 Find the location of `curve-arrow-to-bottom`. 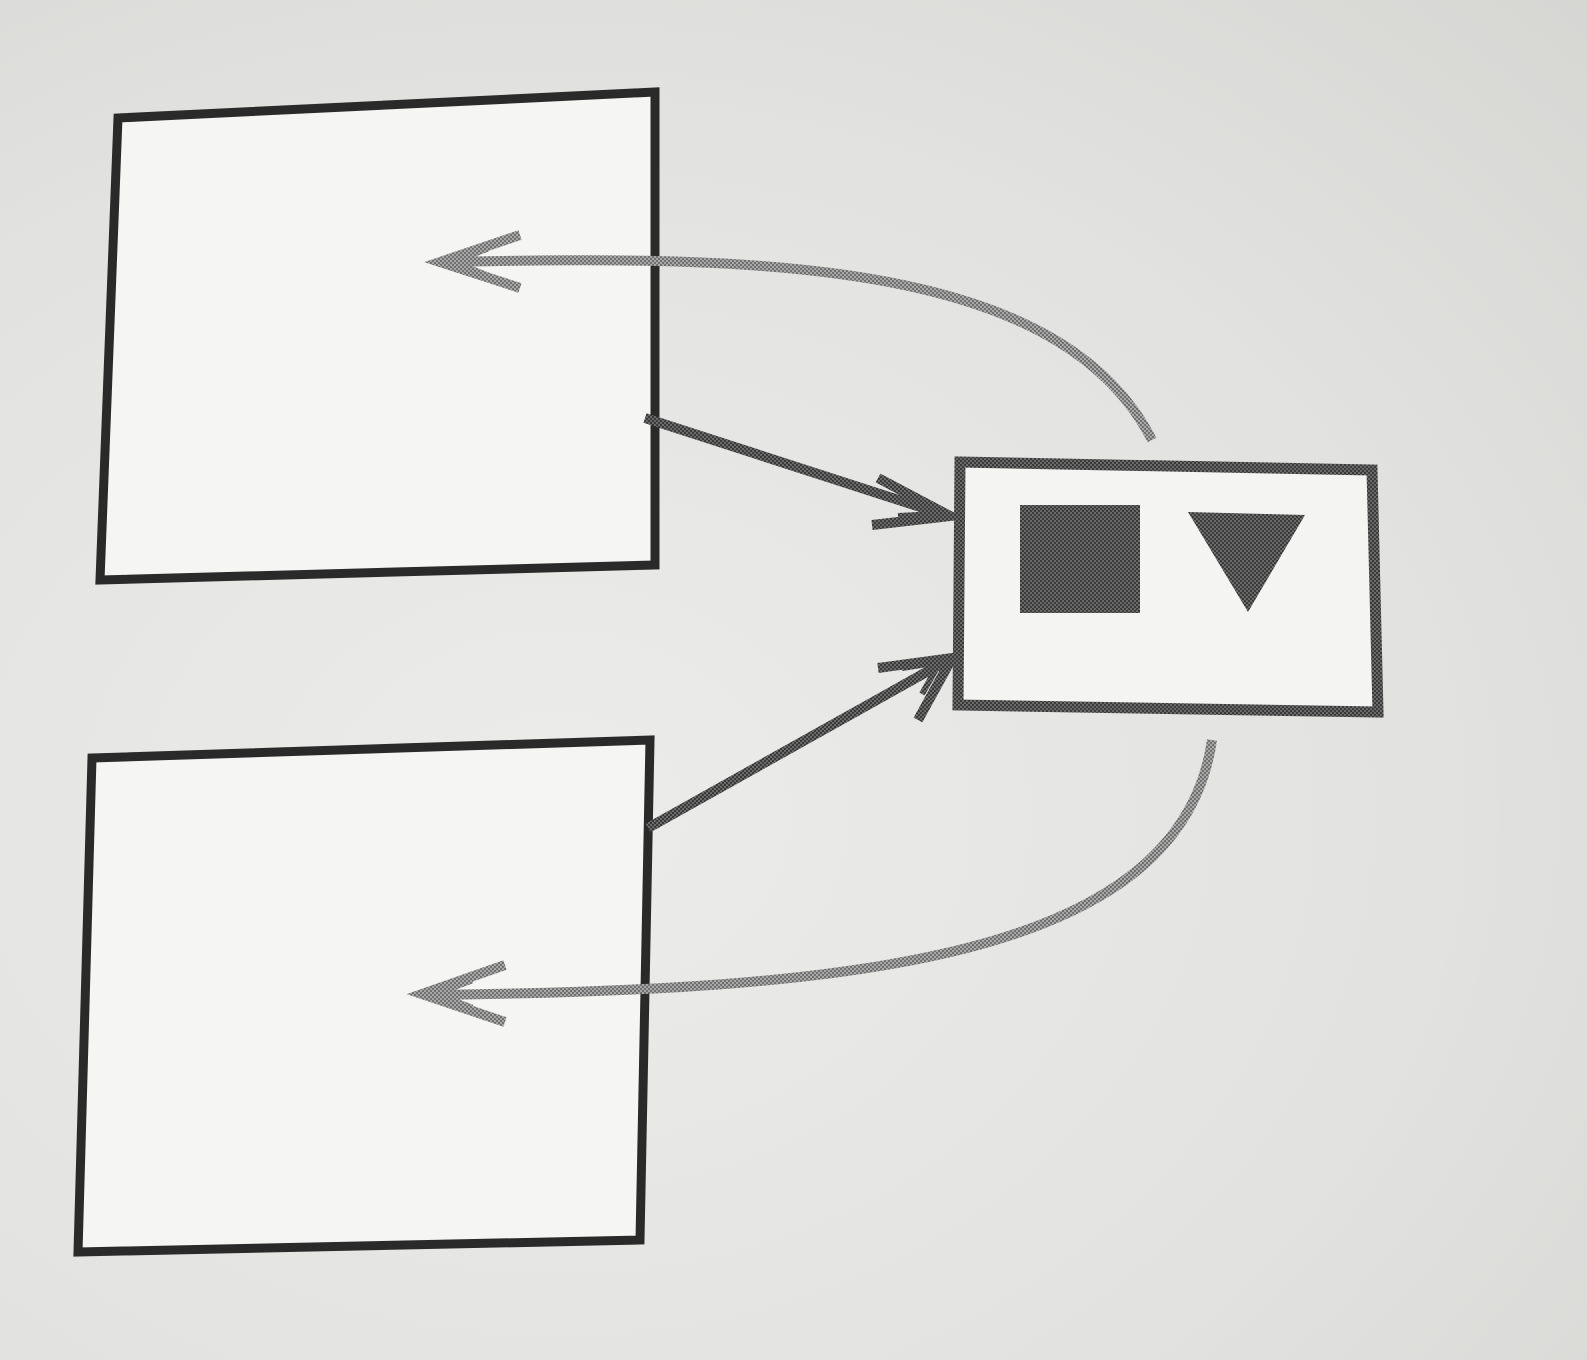

curve-arrow-to-bottom is located at coordinates (823, 869).